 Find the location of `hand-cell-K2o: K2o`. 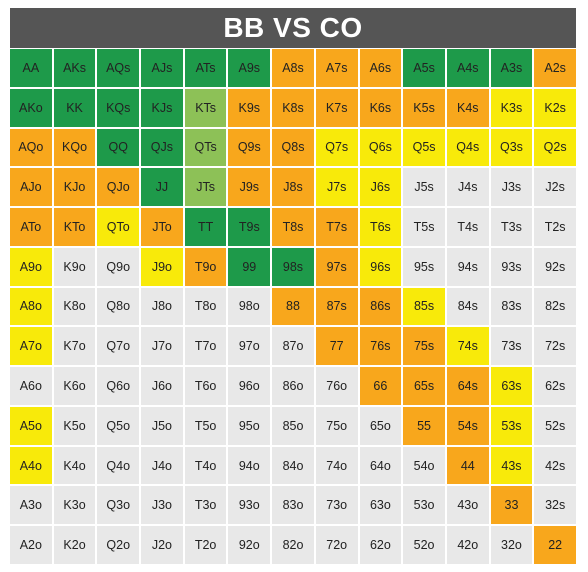

hand-cell-K2o: K2o is located at coordinates (74, 545).